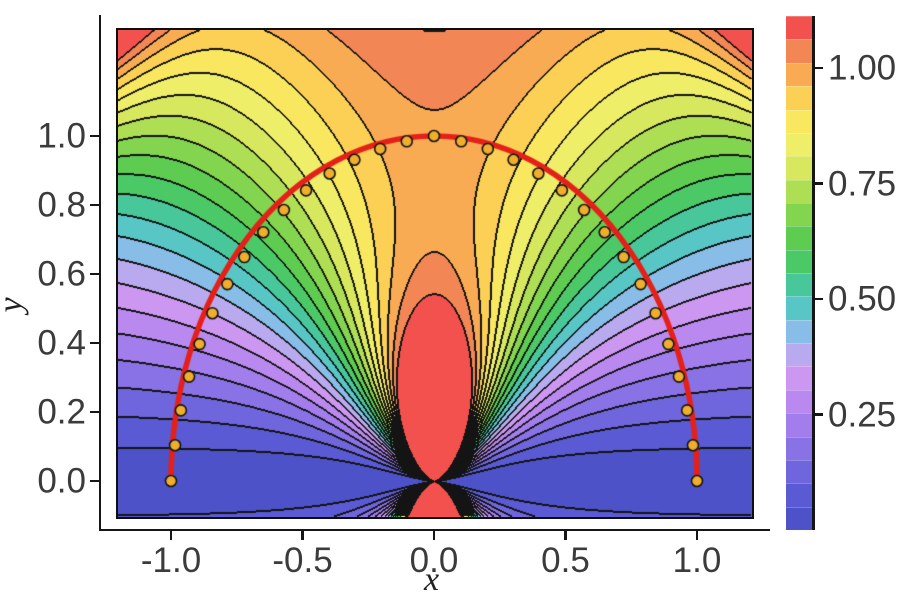  What do you see at coordinates (862, 299) in the screenshot?
I see `colorbar-tick-label: 0.50` at bounding box center [862, 299].